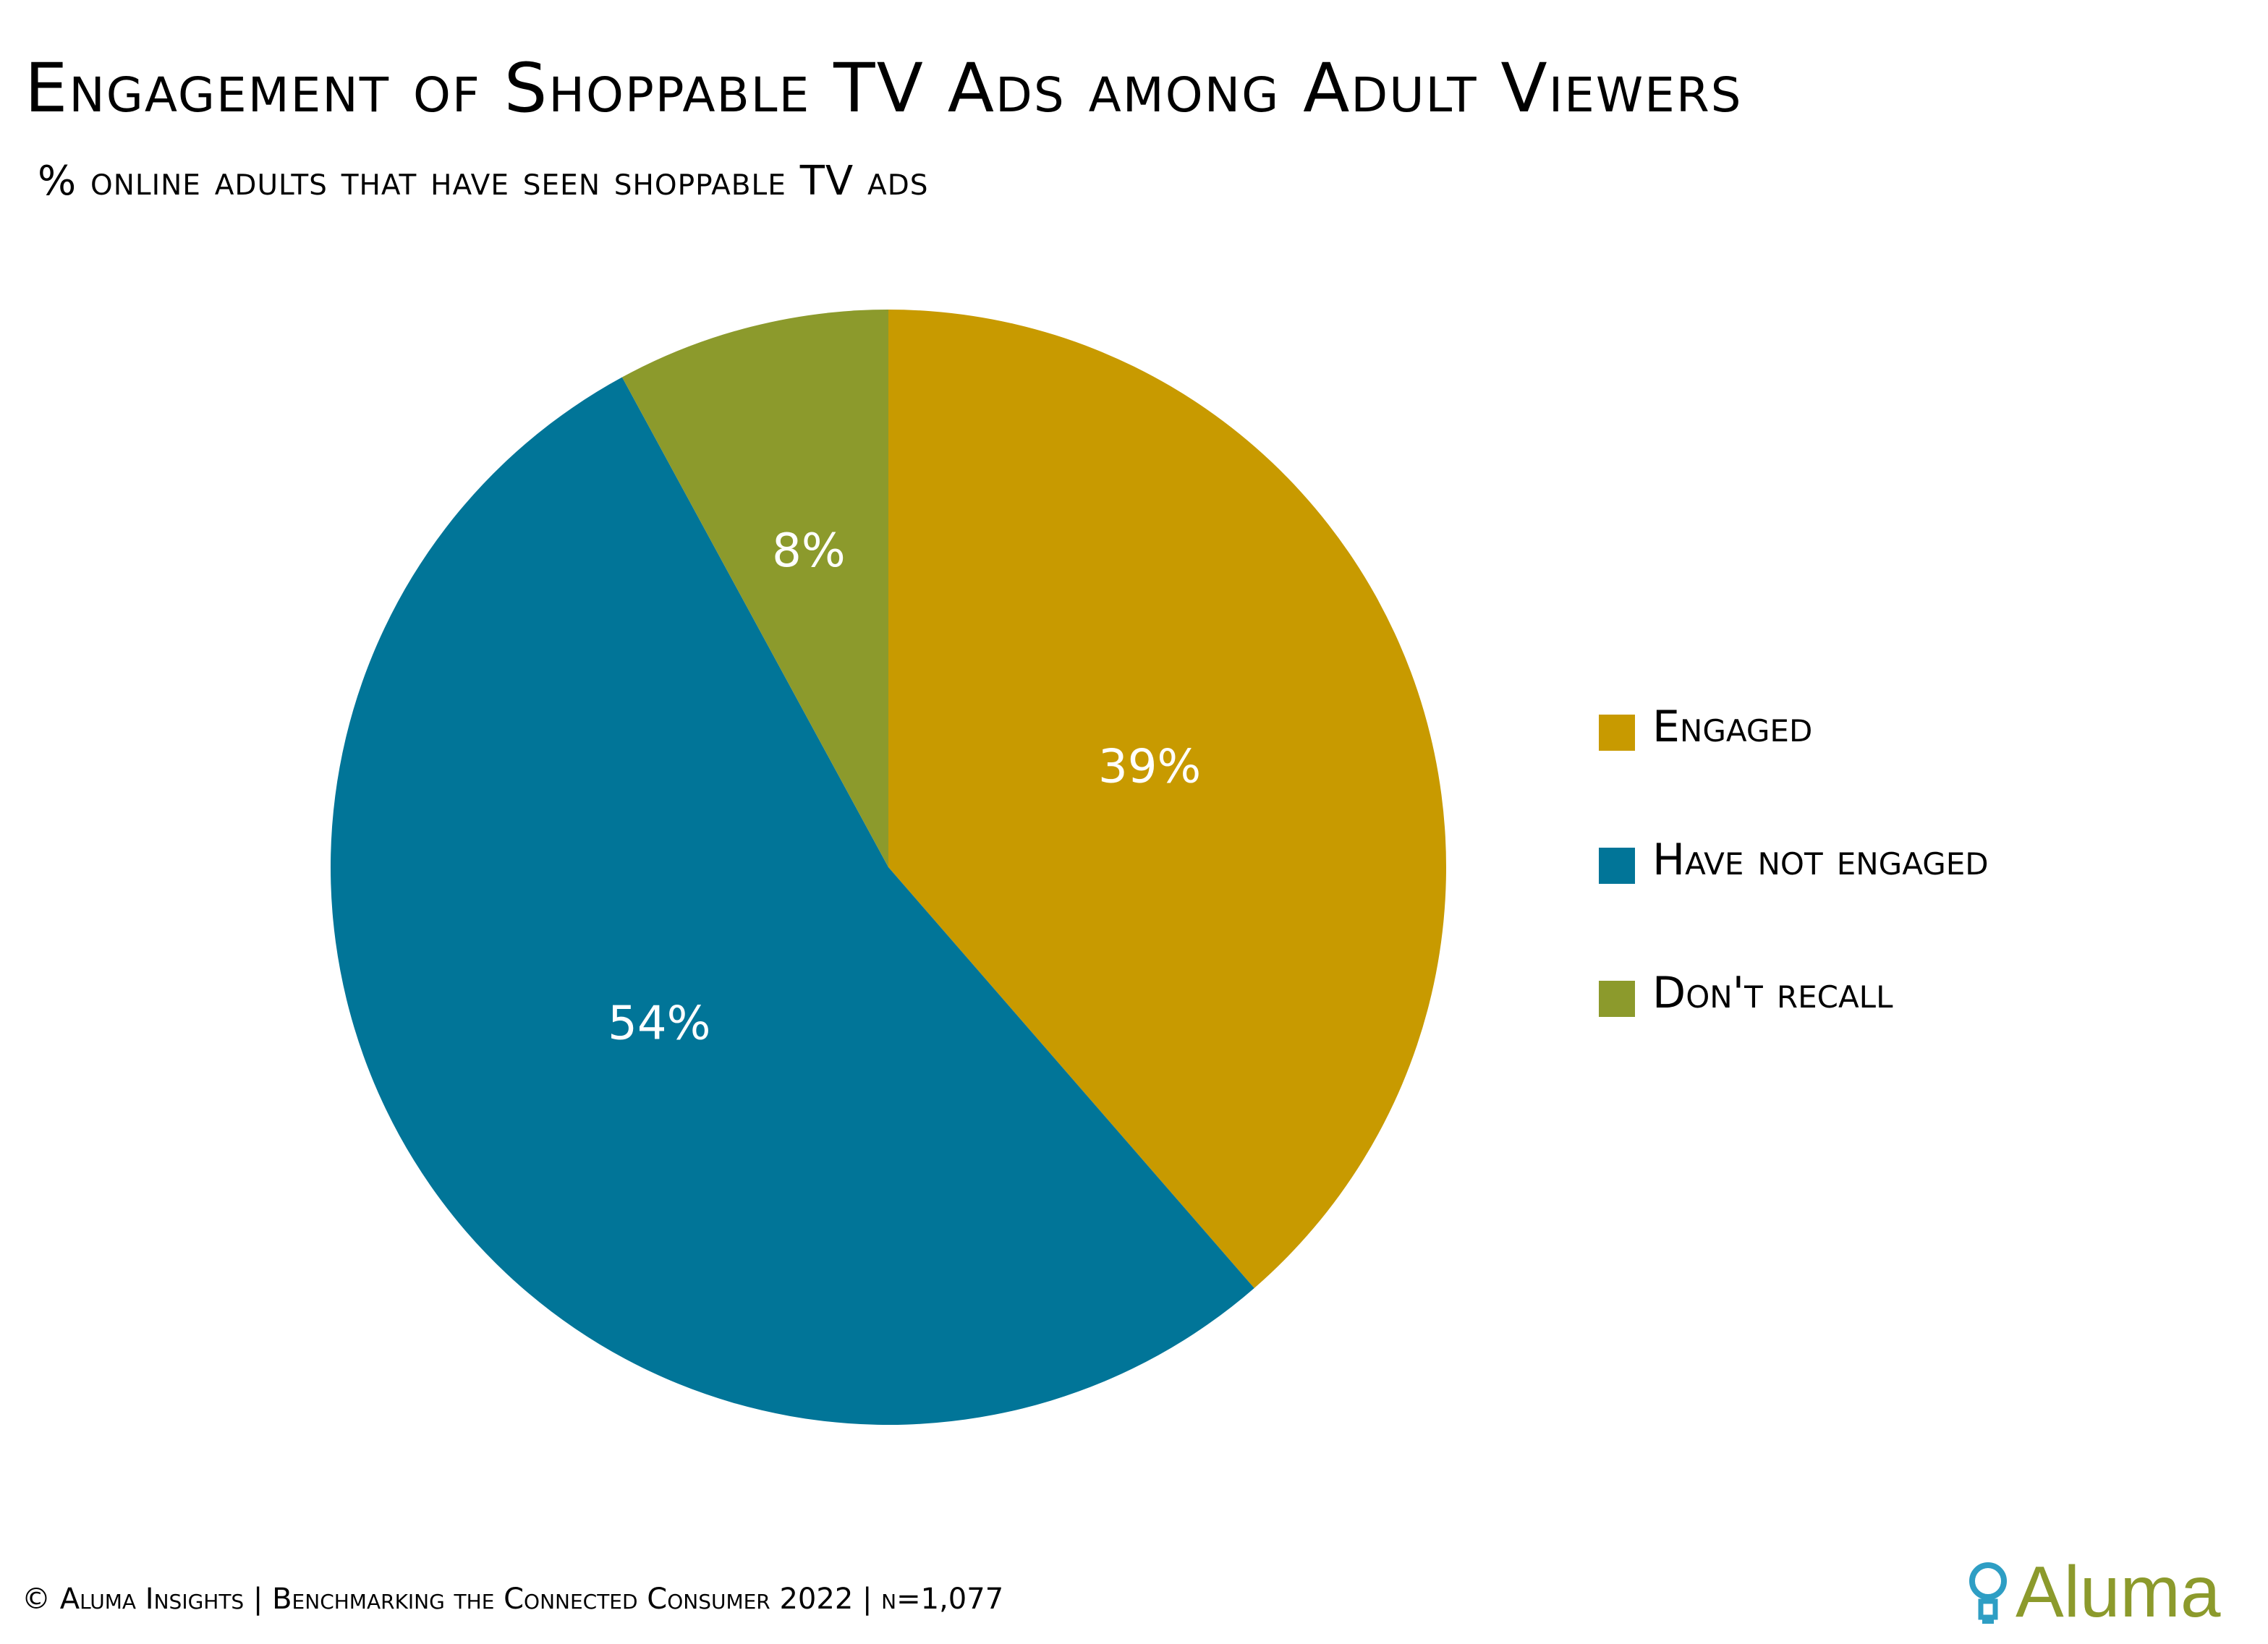  I want to click on data-label-engaged: 39%, so click(1149, 767).